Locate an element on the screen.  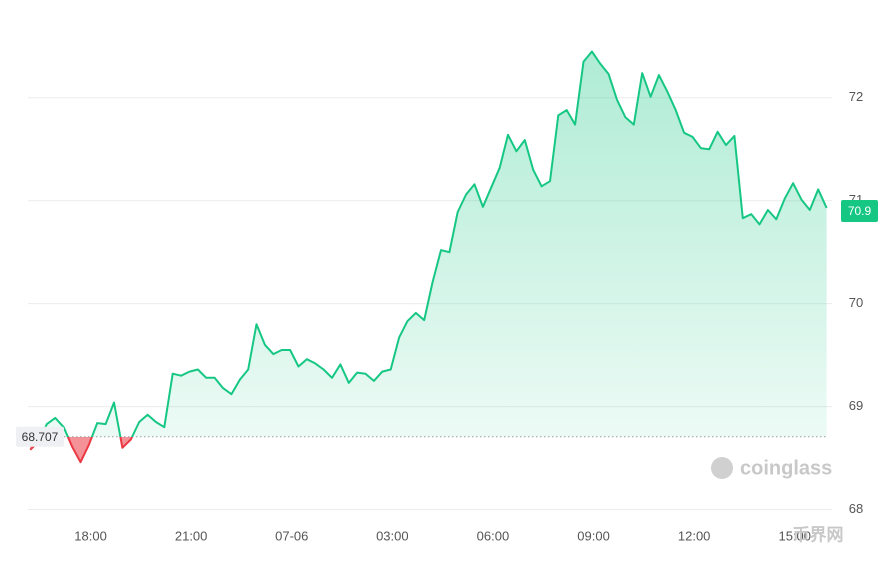
watermark-logo is located at coordinates (722, 468).